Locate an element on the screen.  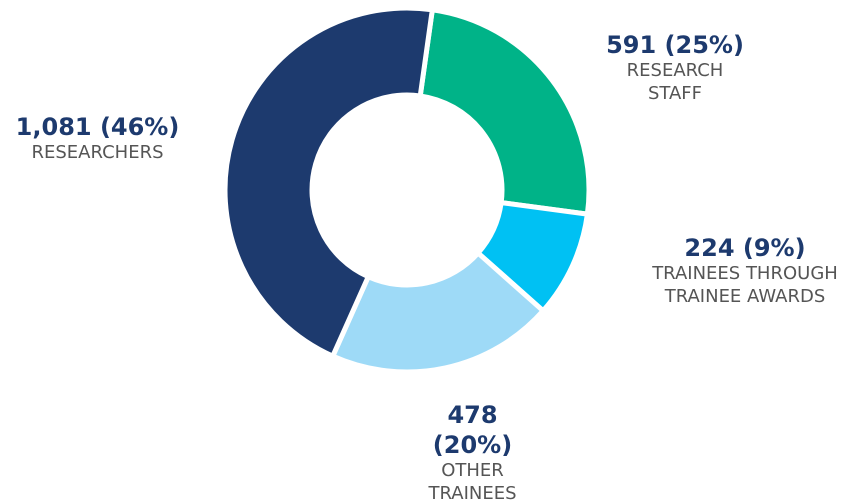
label: 478 (20%) OTHER TRAINEES is located at coordinates (472, 450).